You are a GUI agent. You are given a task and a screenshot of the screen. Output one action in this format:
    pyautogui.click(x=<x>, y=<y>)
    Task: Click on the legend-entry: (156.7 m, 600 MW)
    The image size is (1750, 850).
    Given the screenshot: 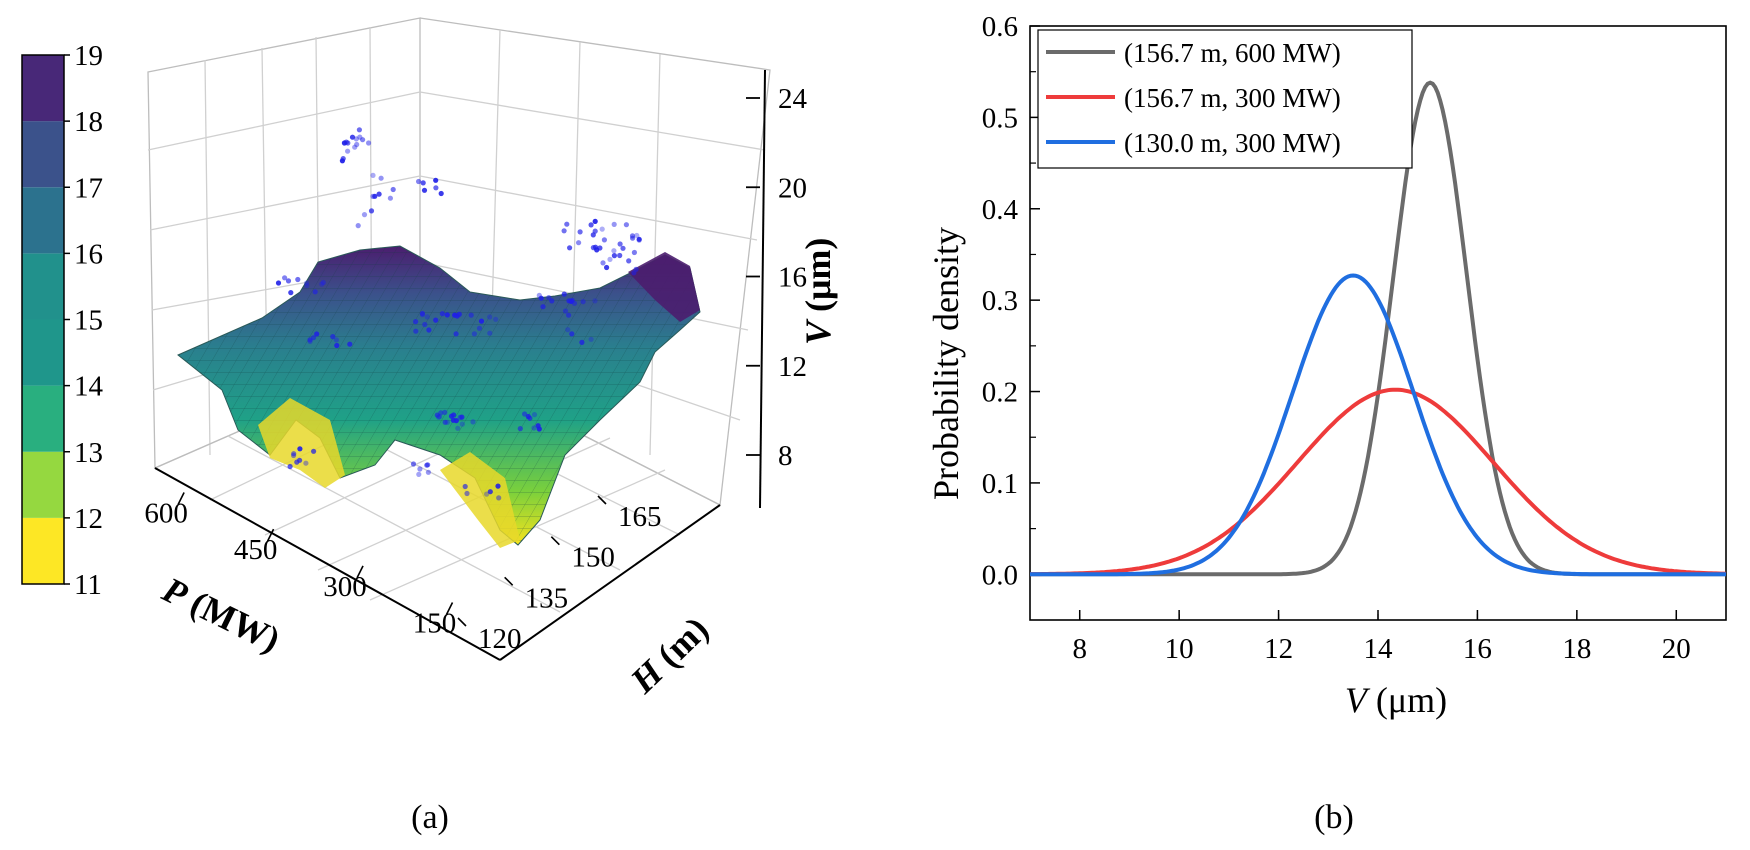 What is the action you would take?
    pyautogui.click(x=1193, y=53)
    